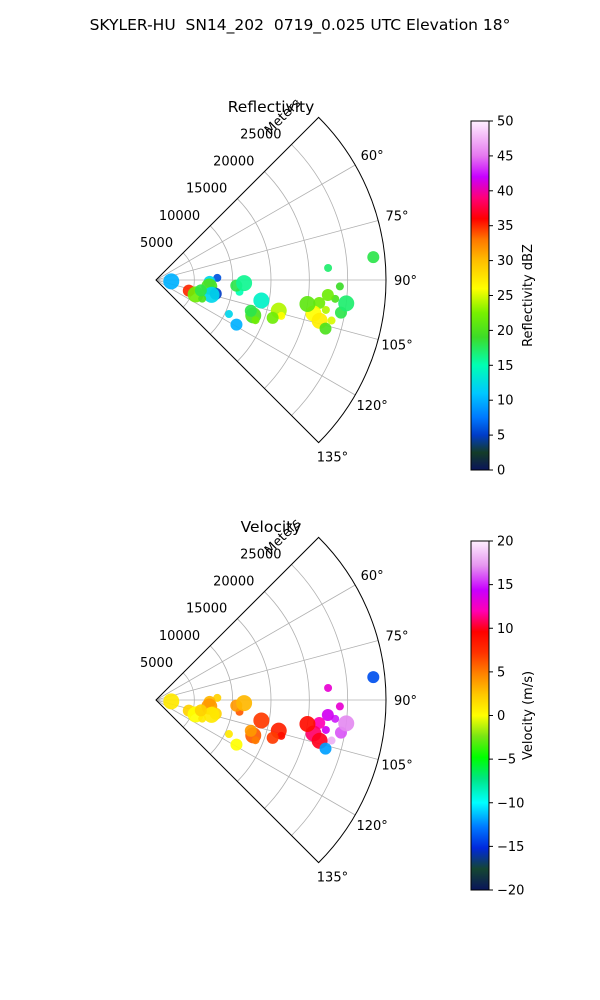  I want to click on reflectivity-sector-frame, so click(271, 280).